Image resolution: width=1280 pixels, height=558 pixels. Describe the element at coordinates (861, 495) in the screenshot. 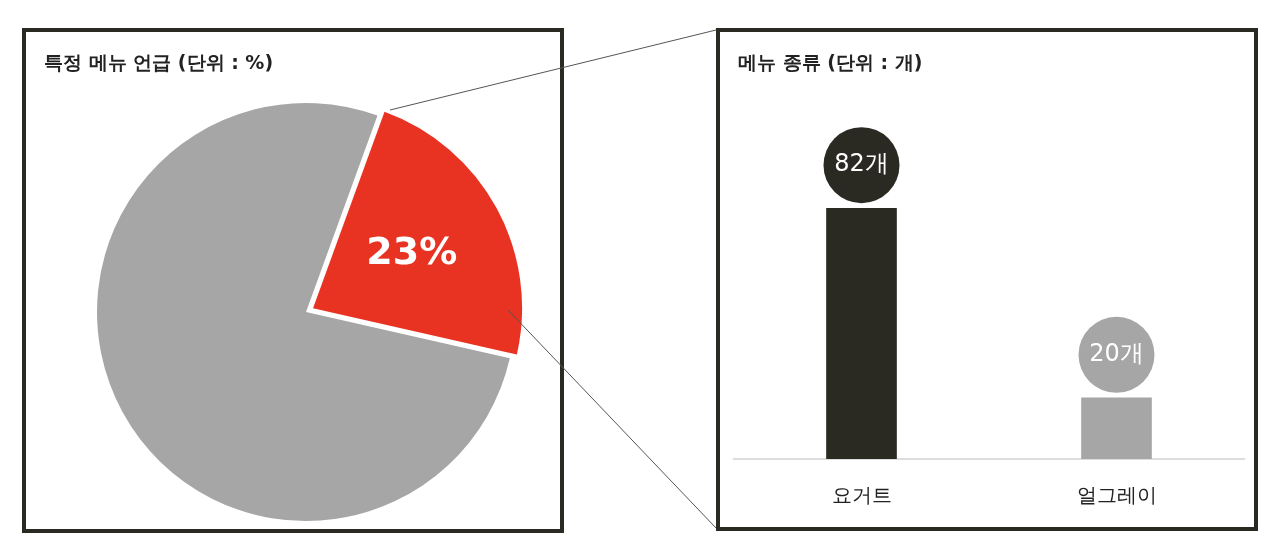

I see `x-tick-label: 요거트` at that location.